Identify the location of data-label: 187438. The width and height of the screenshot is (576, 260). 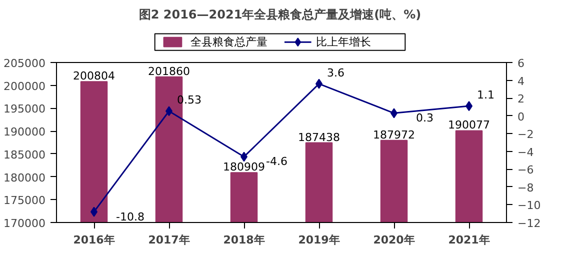
(319, 137).